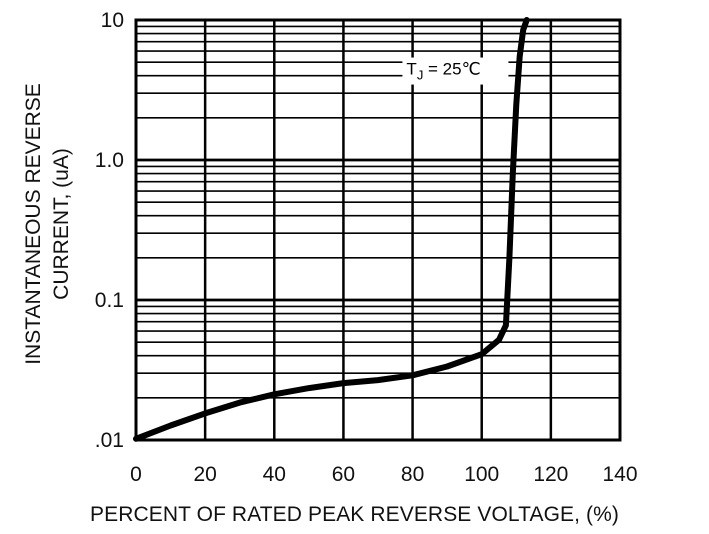 Image resolution: width=709 pixels, height=534 pixels. Describe the element at coordinates (343, 474) in the screenshot. I see `x-tick-label: 60` at that location.